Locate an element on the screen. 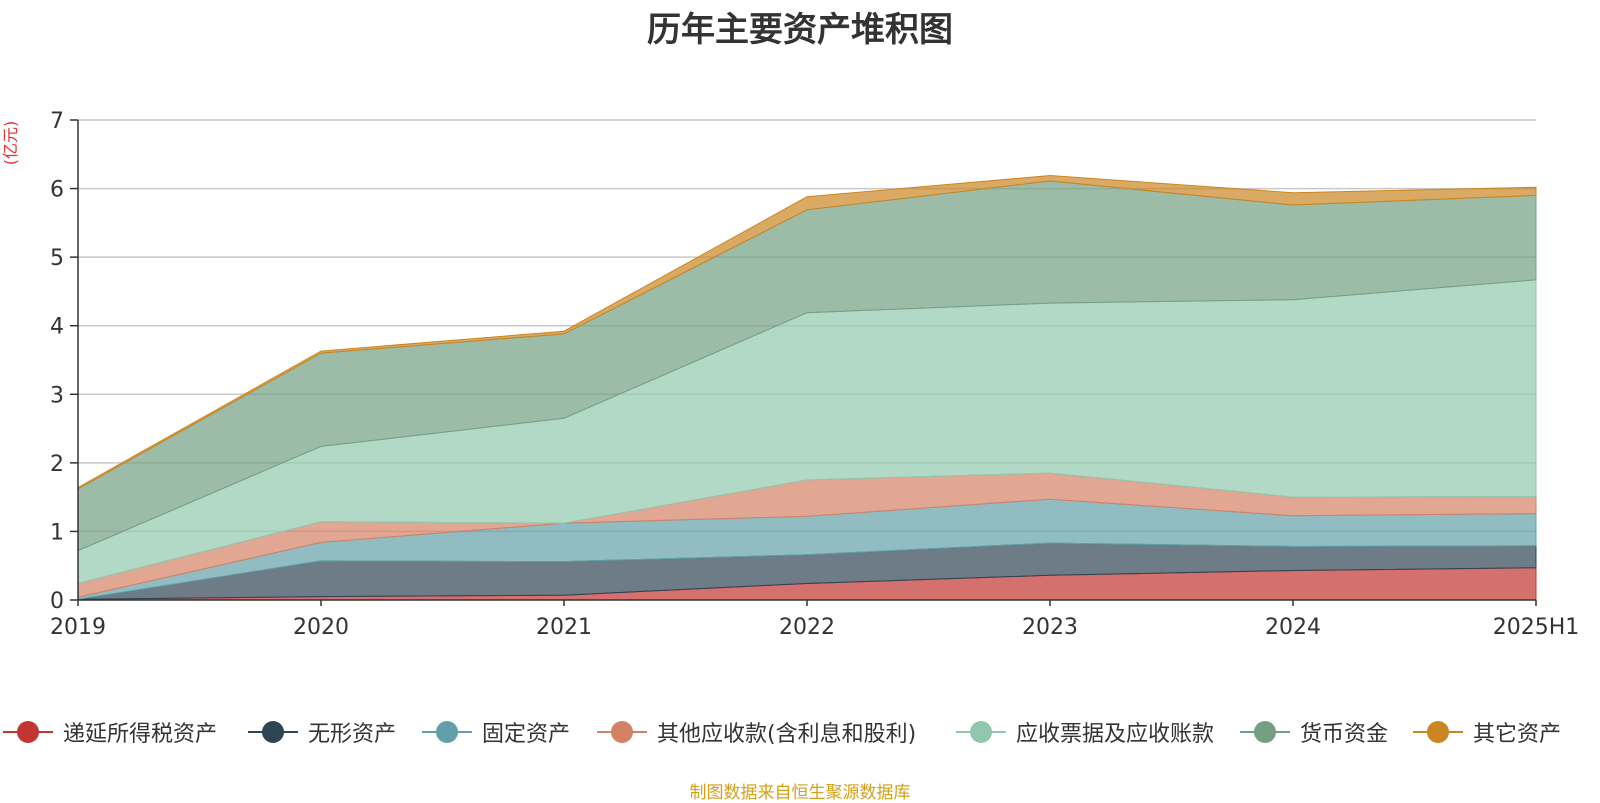 This screenshot has width=1600, height=803. legend-item: 货币资金 is located at coordinates (1314, 732).